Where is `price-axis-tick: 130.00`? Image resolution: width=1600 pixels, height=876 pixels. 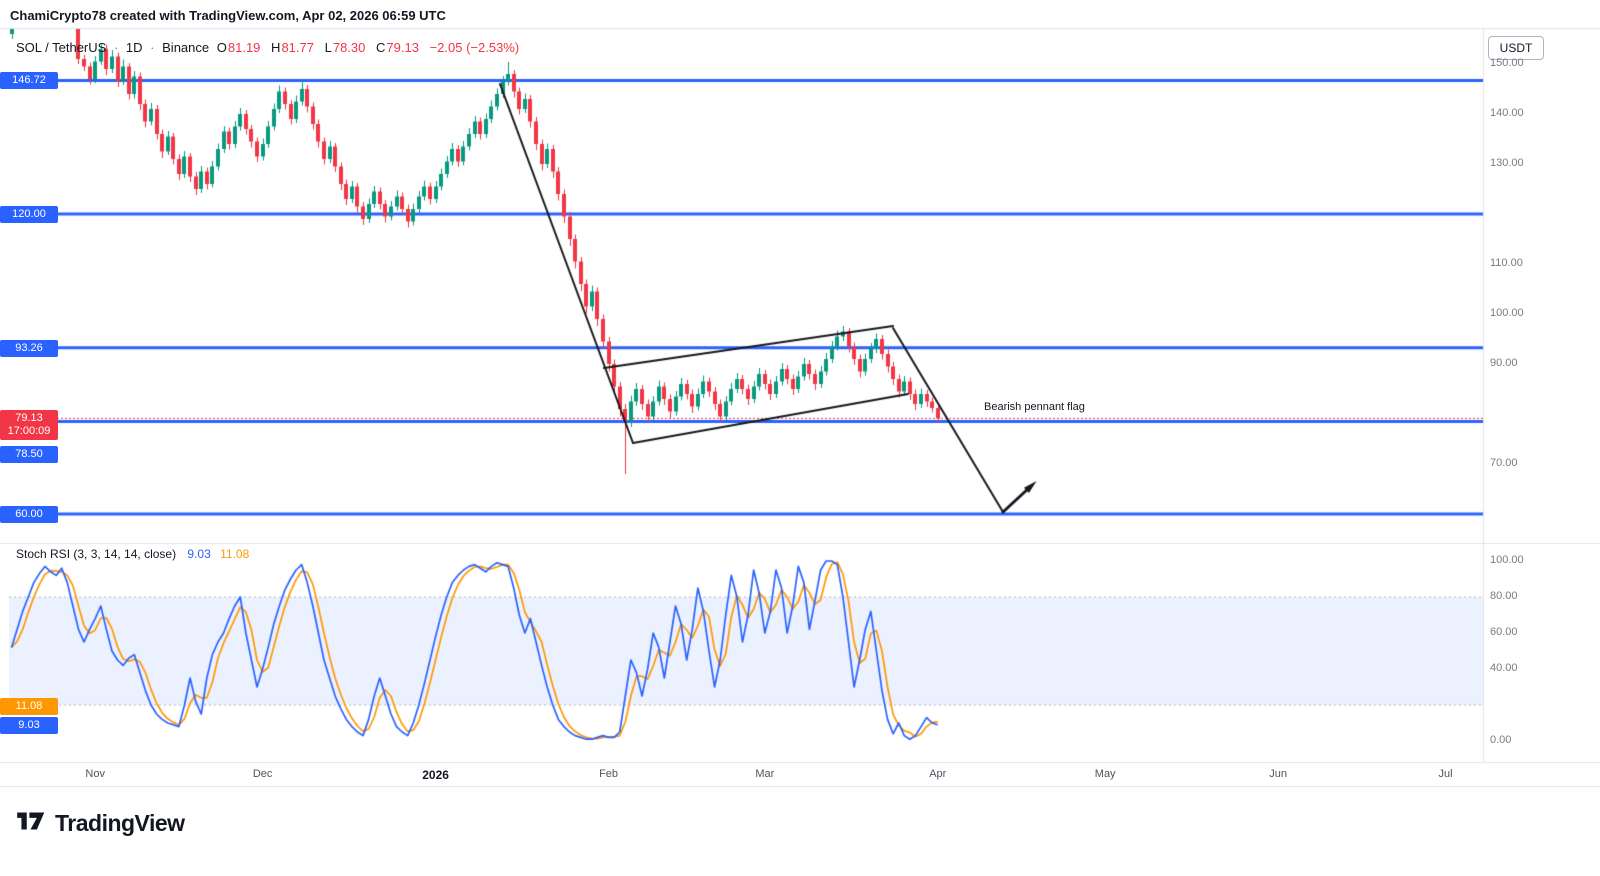
price-axis-tick: 130.00 is located at coordinates (1507, 163).